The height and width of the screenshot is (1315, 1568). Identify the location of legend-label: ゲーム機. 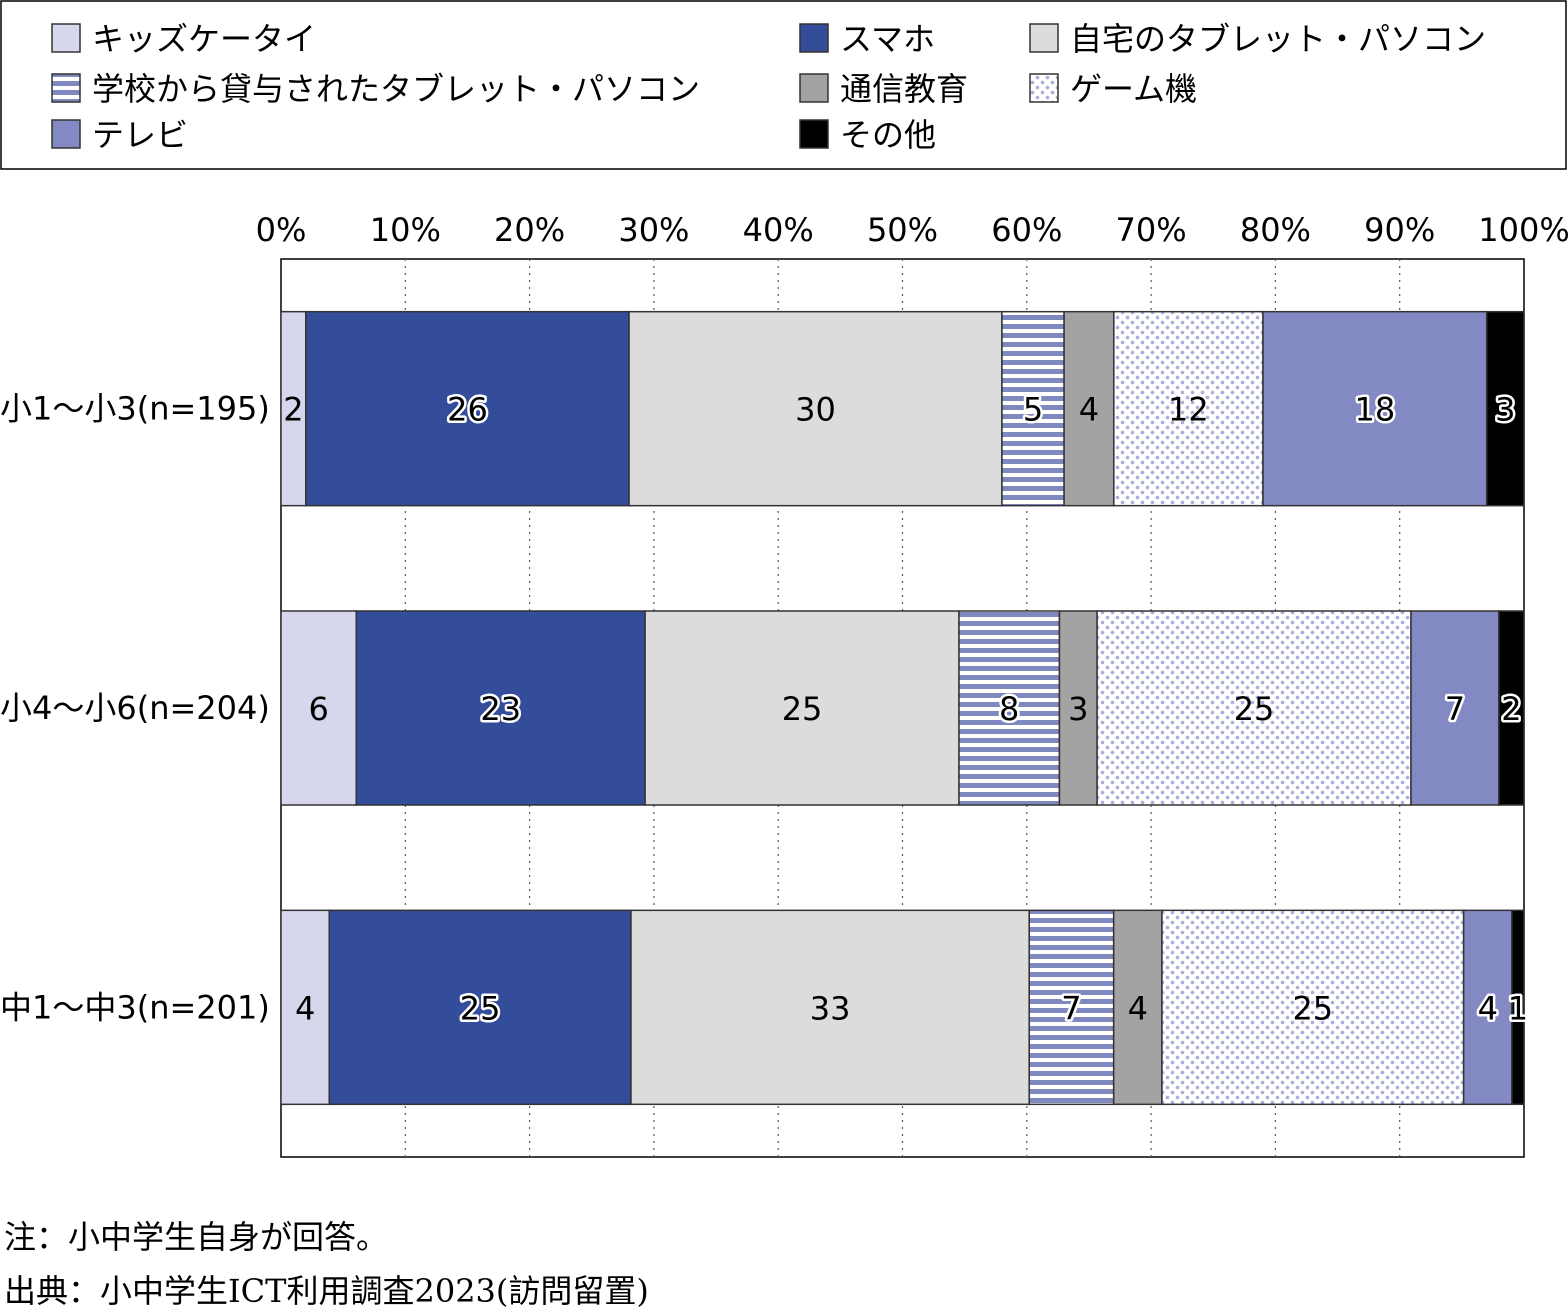
(1133, 89).